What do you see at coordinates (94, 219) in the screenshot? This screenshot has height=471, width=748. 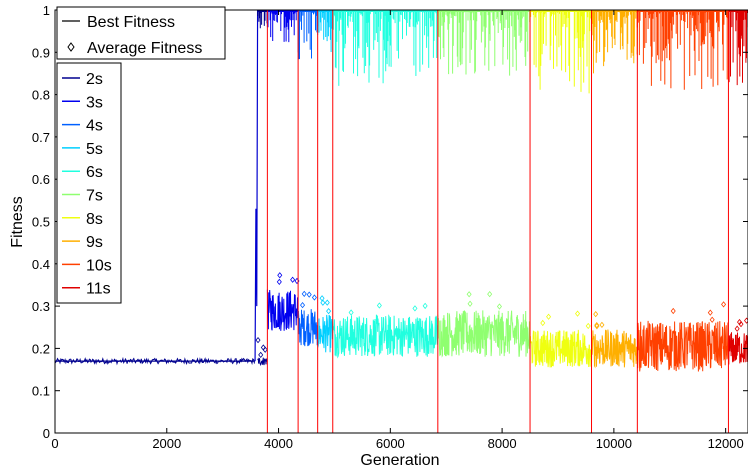 I see `legend-time-label-8s: 8s` at bounding box center [94, 219].